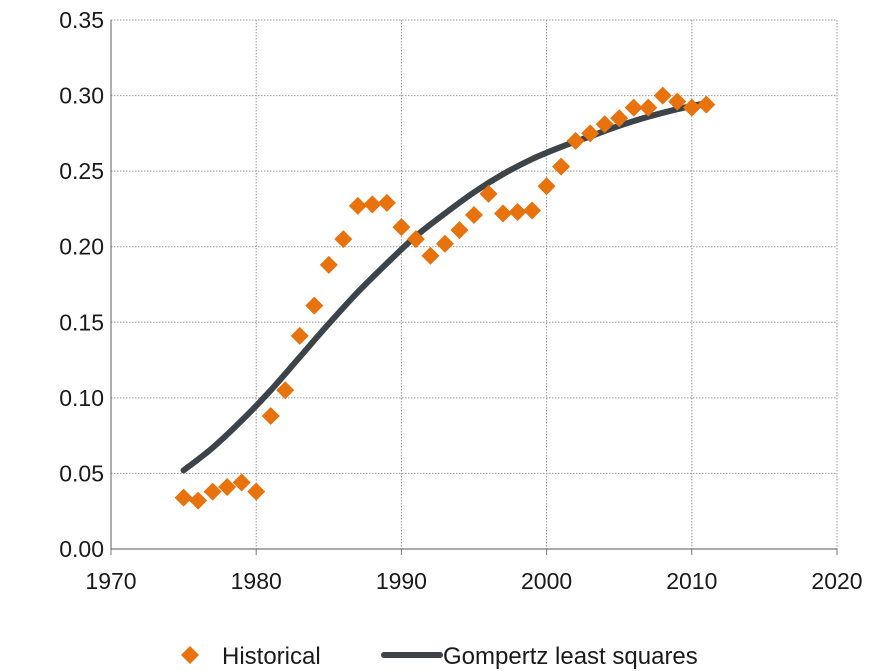 The image size is (889, 671). I want to click on x-tick-labels: 1970 1980 1990 2000 2010 2020, so click(473, 581).